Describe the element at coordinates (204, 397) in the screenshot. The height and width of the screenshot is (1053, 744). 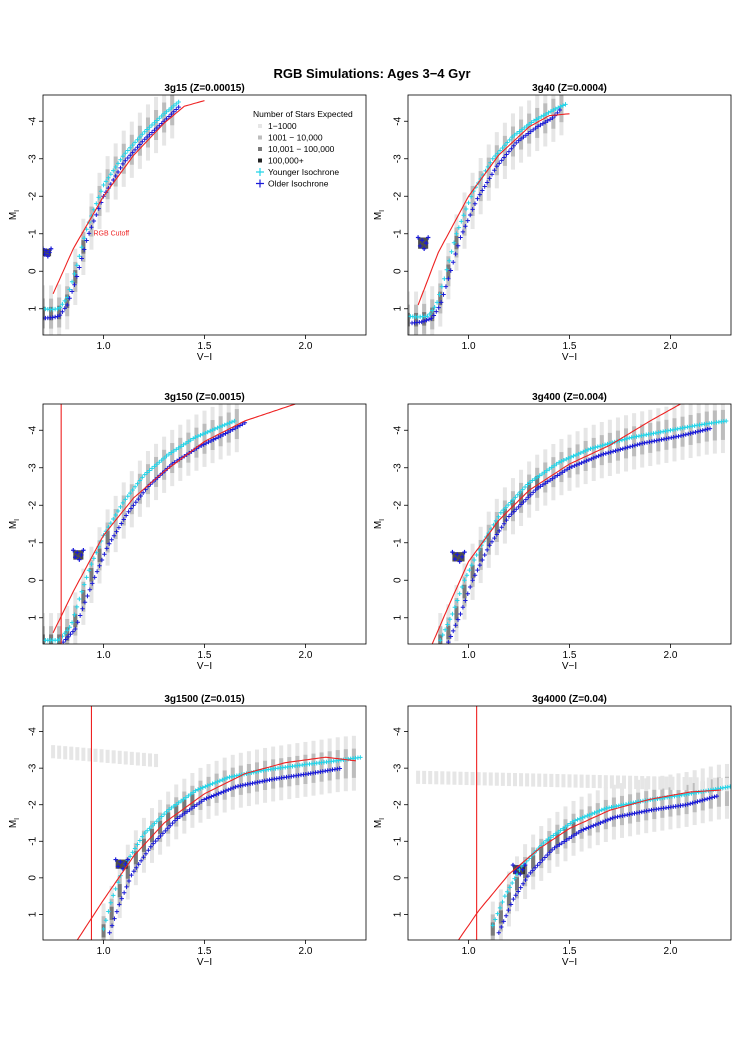
I see `panel-title: 3g150 (Z=0.0015)` at that location.